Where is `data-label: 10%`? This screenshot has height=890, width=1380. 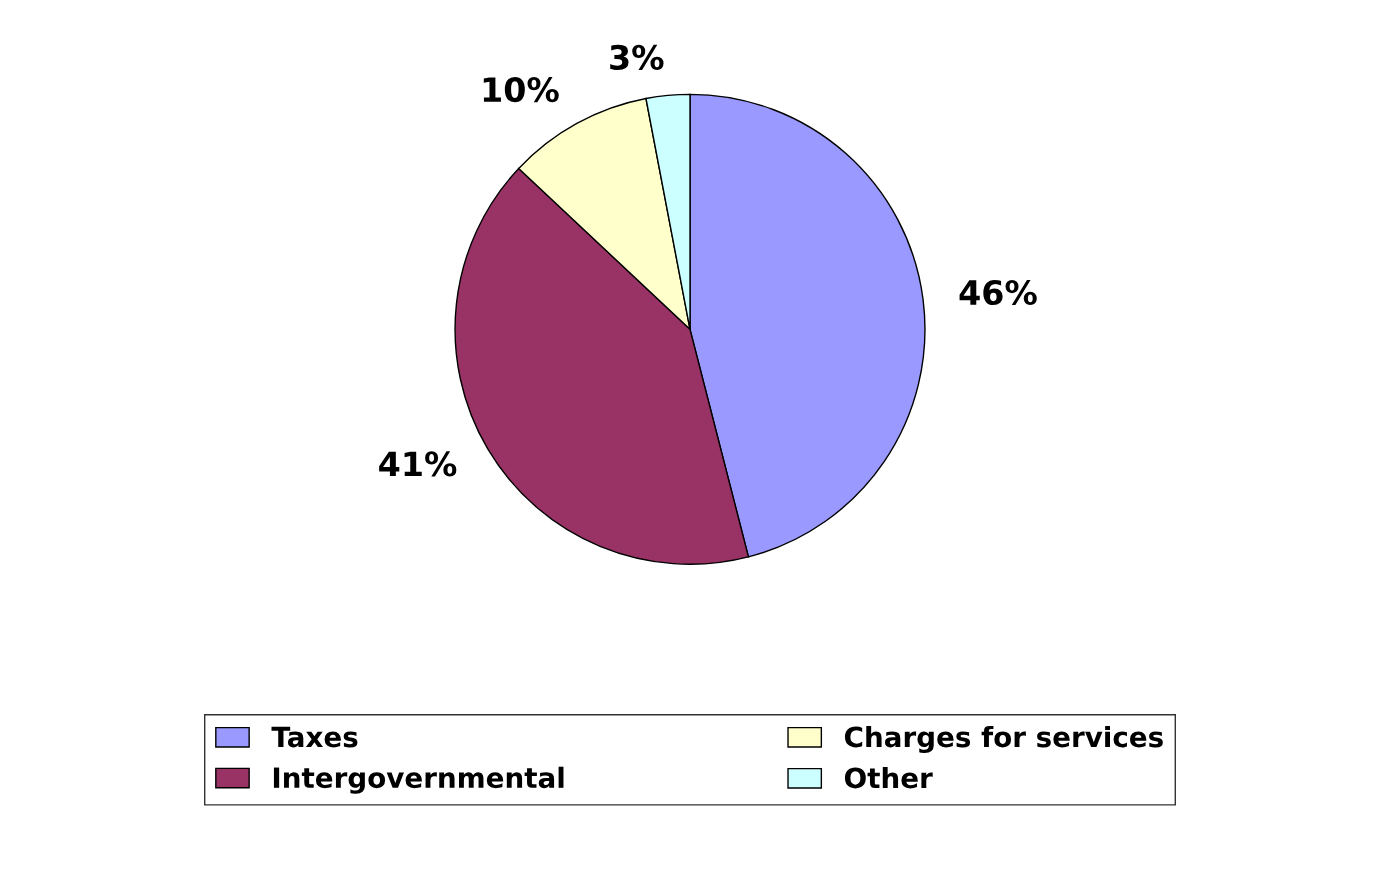
data-label: 10% is located at coordinates (521, 89).